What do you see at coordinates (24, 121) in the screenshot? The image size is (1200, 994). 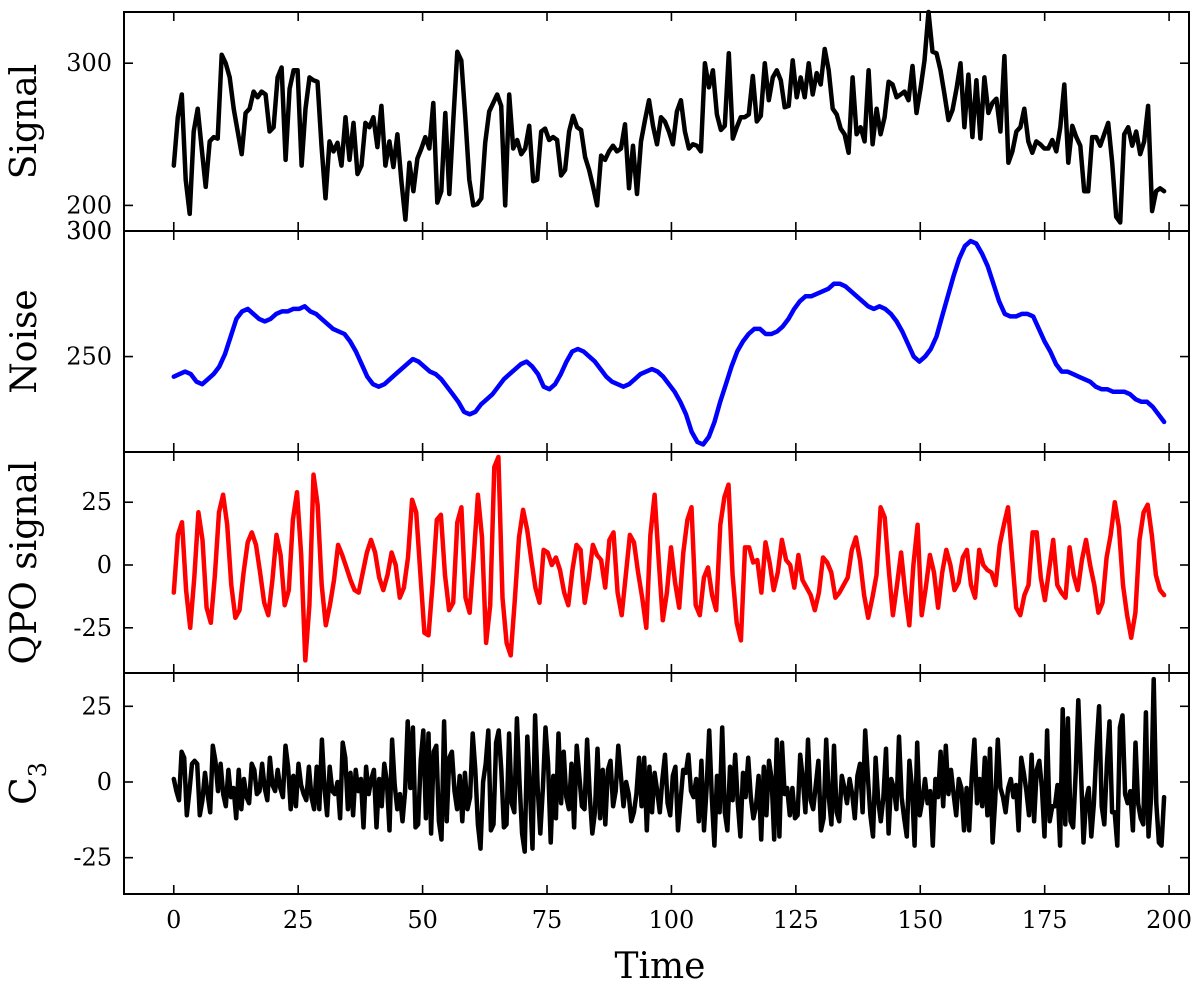 I see `y-axis-label: Signal` at bounding box center [24, 121].